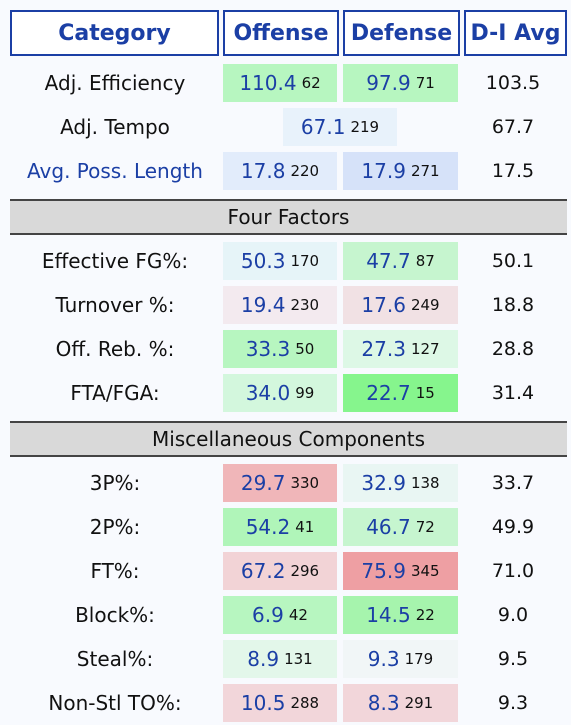 The width and height of the screenshot is (571, 725). I want to click on defense-cell: 22.7 15, so click(400, 393).